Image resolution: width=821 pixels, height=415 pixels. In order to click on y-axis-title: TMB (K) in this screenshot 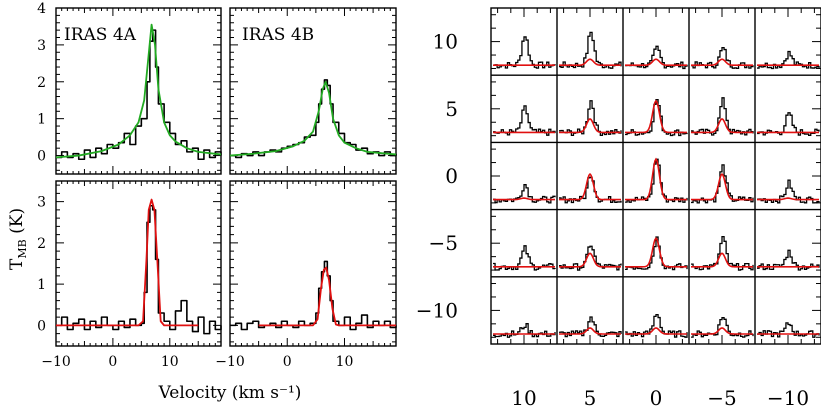, I will do `click(18, 239)`.